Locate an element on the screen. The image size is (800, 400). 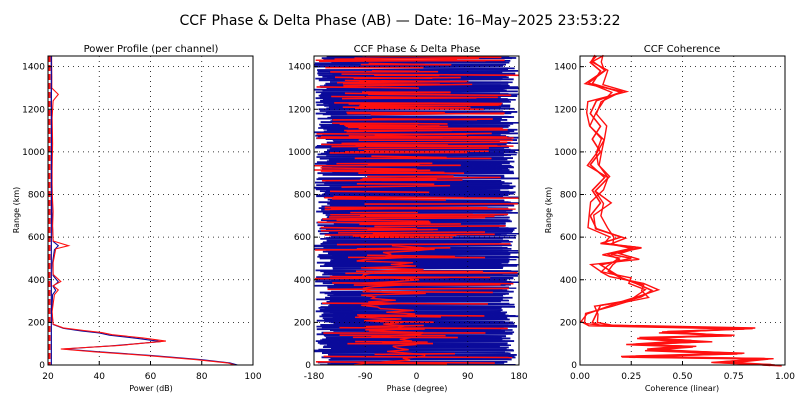
coherence-xtick-label: 0.00 is located at coordinates (580, 377).